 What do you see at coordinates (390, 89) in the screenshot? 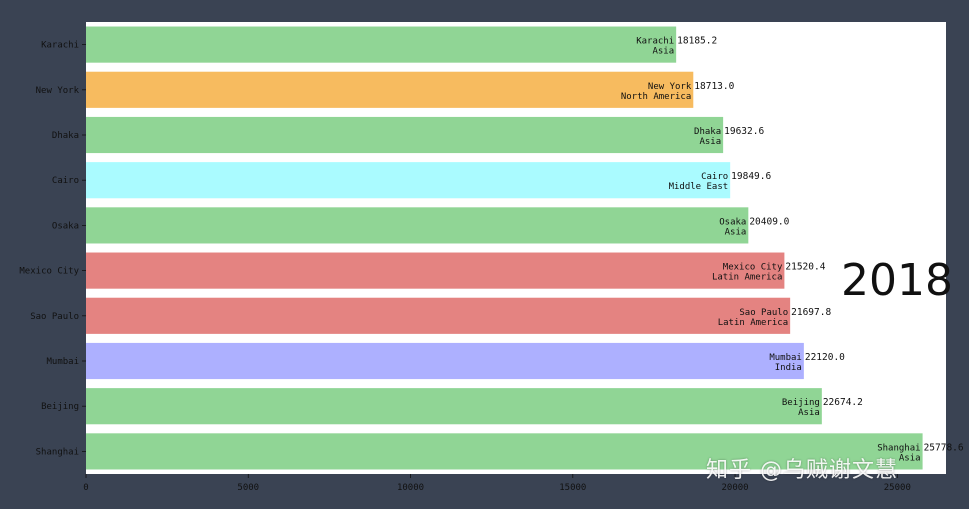
I see `bar-new-york` at bounding box center [390, 89].